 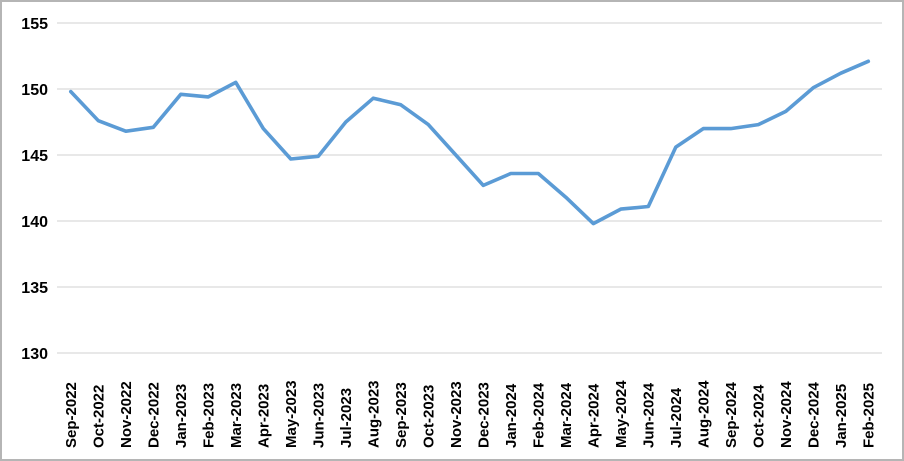 I want to click on x-axis-tick-label: Dec-2023, so click(x=483, y=415).